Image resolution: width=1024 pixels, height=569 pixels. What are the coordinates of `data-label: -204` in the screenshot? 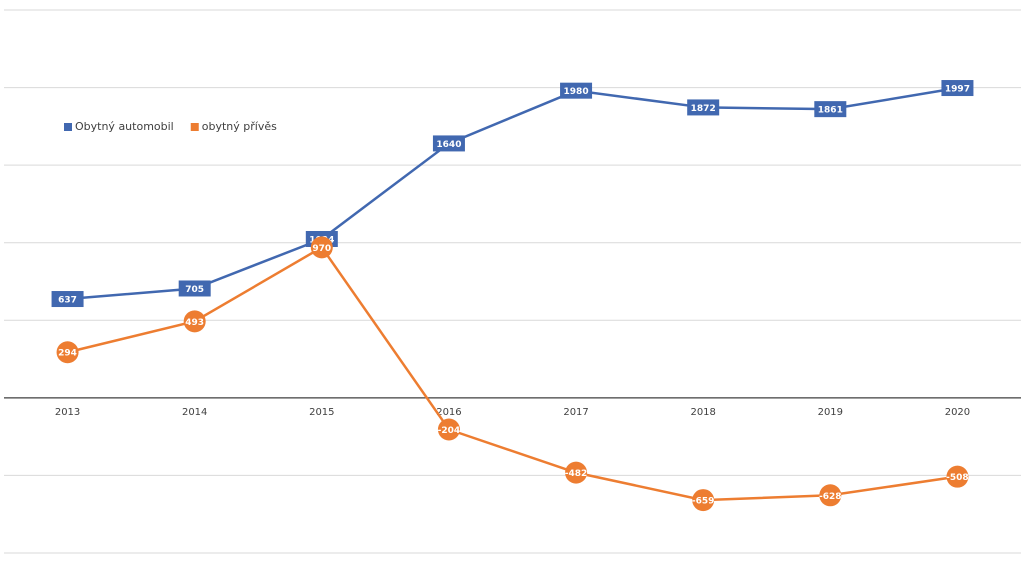 It's located at (449, 431).